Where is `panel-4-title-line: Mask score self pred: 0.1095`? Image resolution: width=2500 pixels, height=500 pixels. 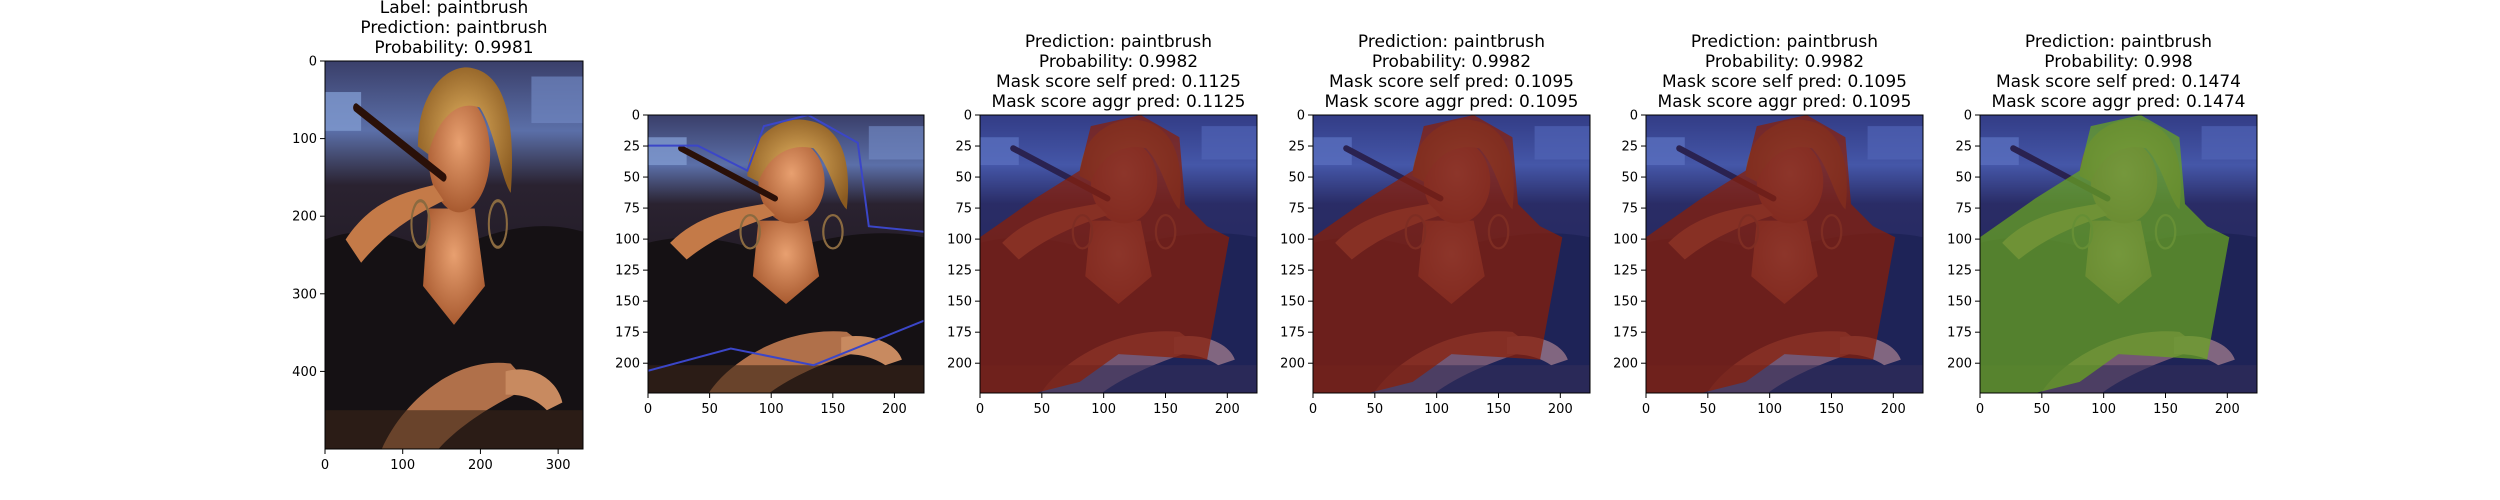 panel-4-title-line: Mask score self pred: 0.1095 is located at coordinates (1451, 82).